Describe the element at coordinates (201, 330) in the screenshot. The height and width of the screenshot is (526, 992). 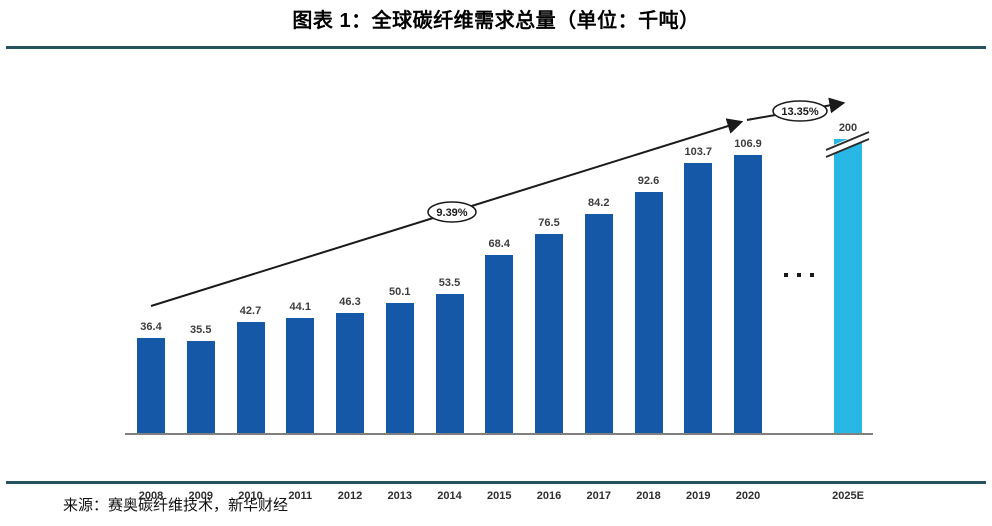
I see `bar-value-label-2009: 35.5` at that location.